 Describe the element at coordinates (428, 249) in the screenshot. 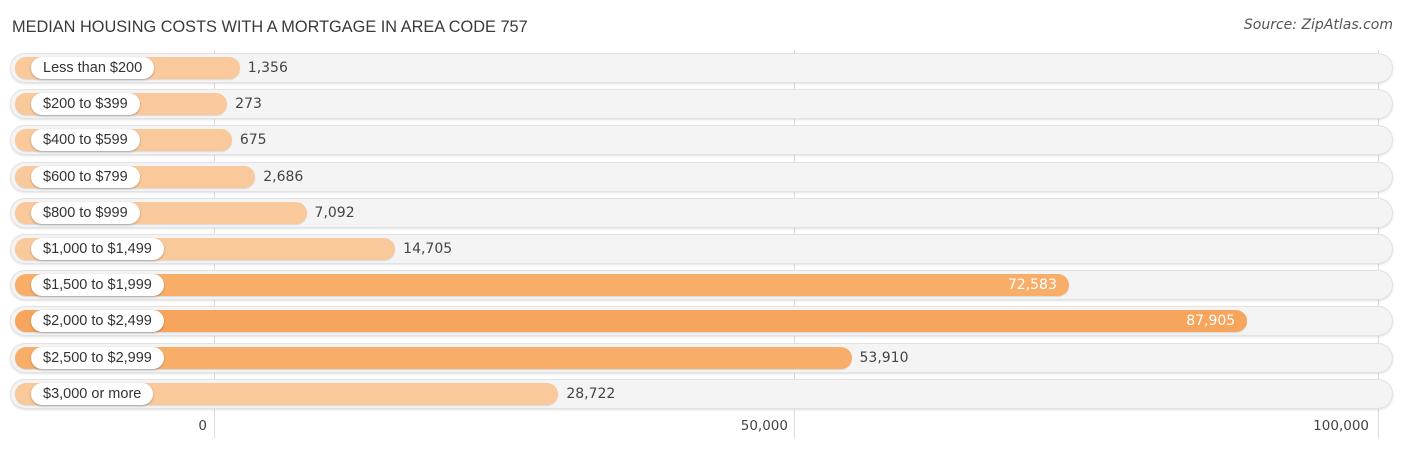

I see `value-label: 14,705` at that location.